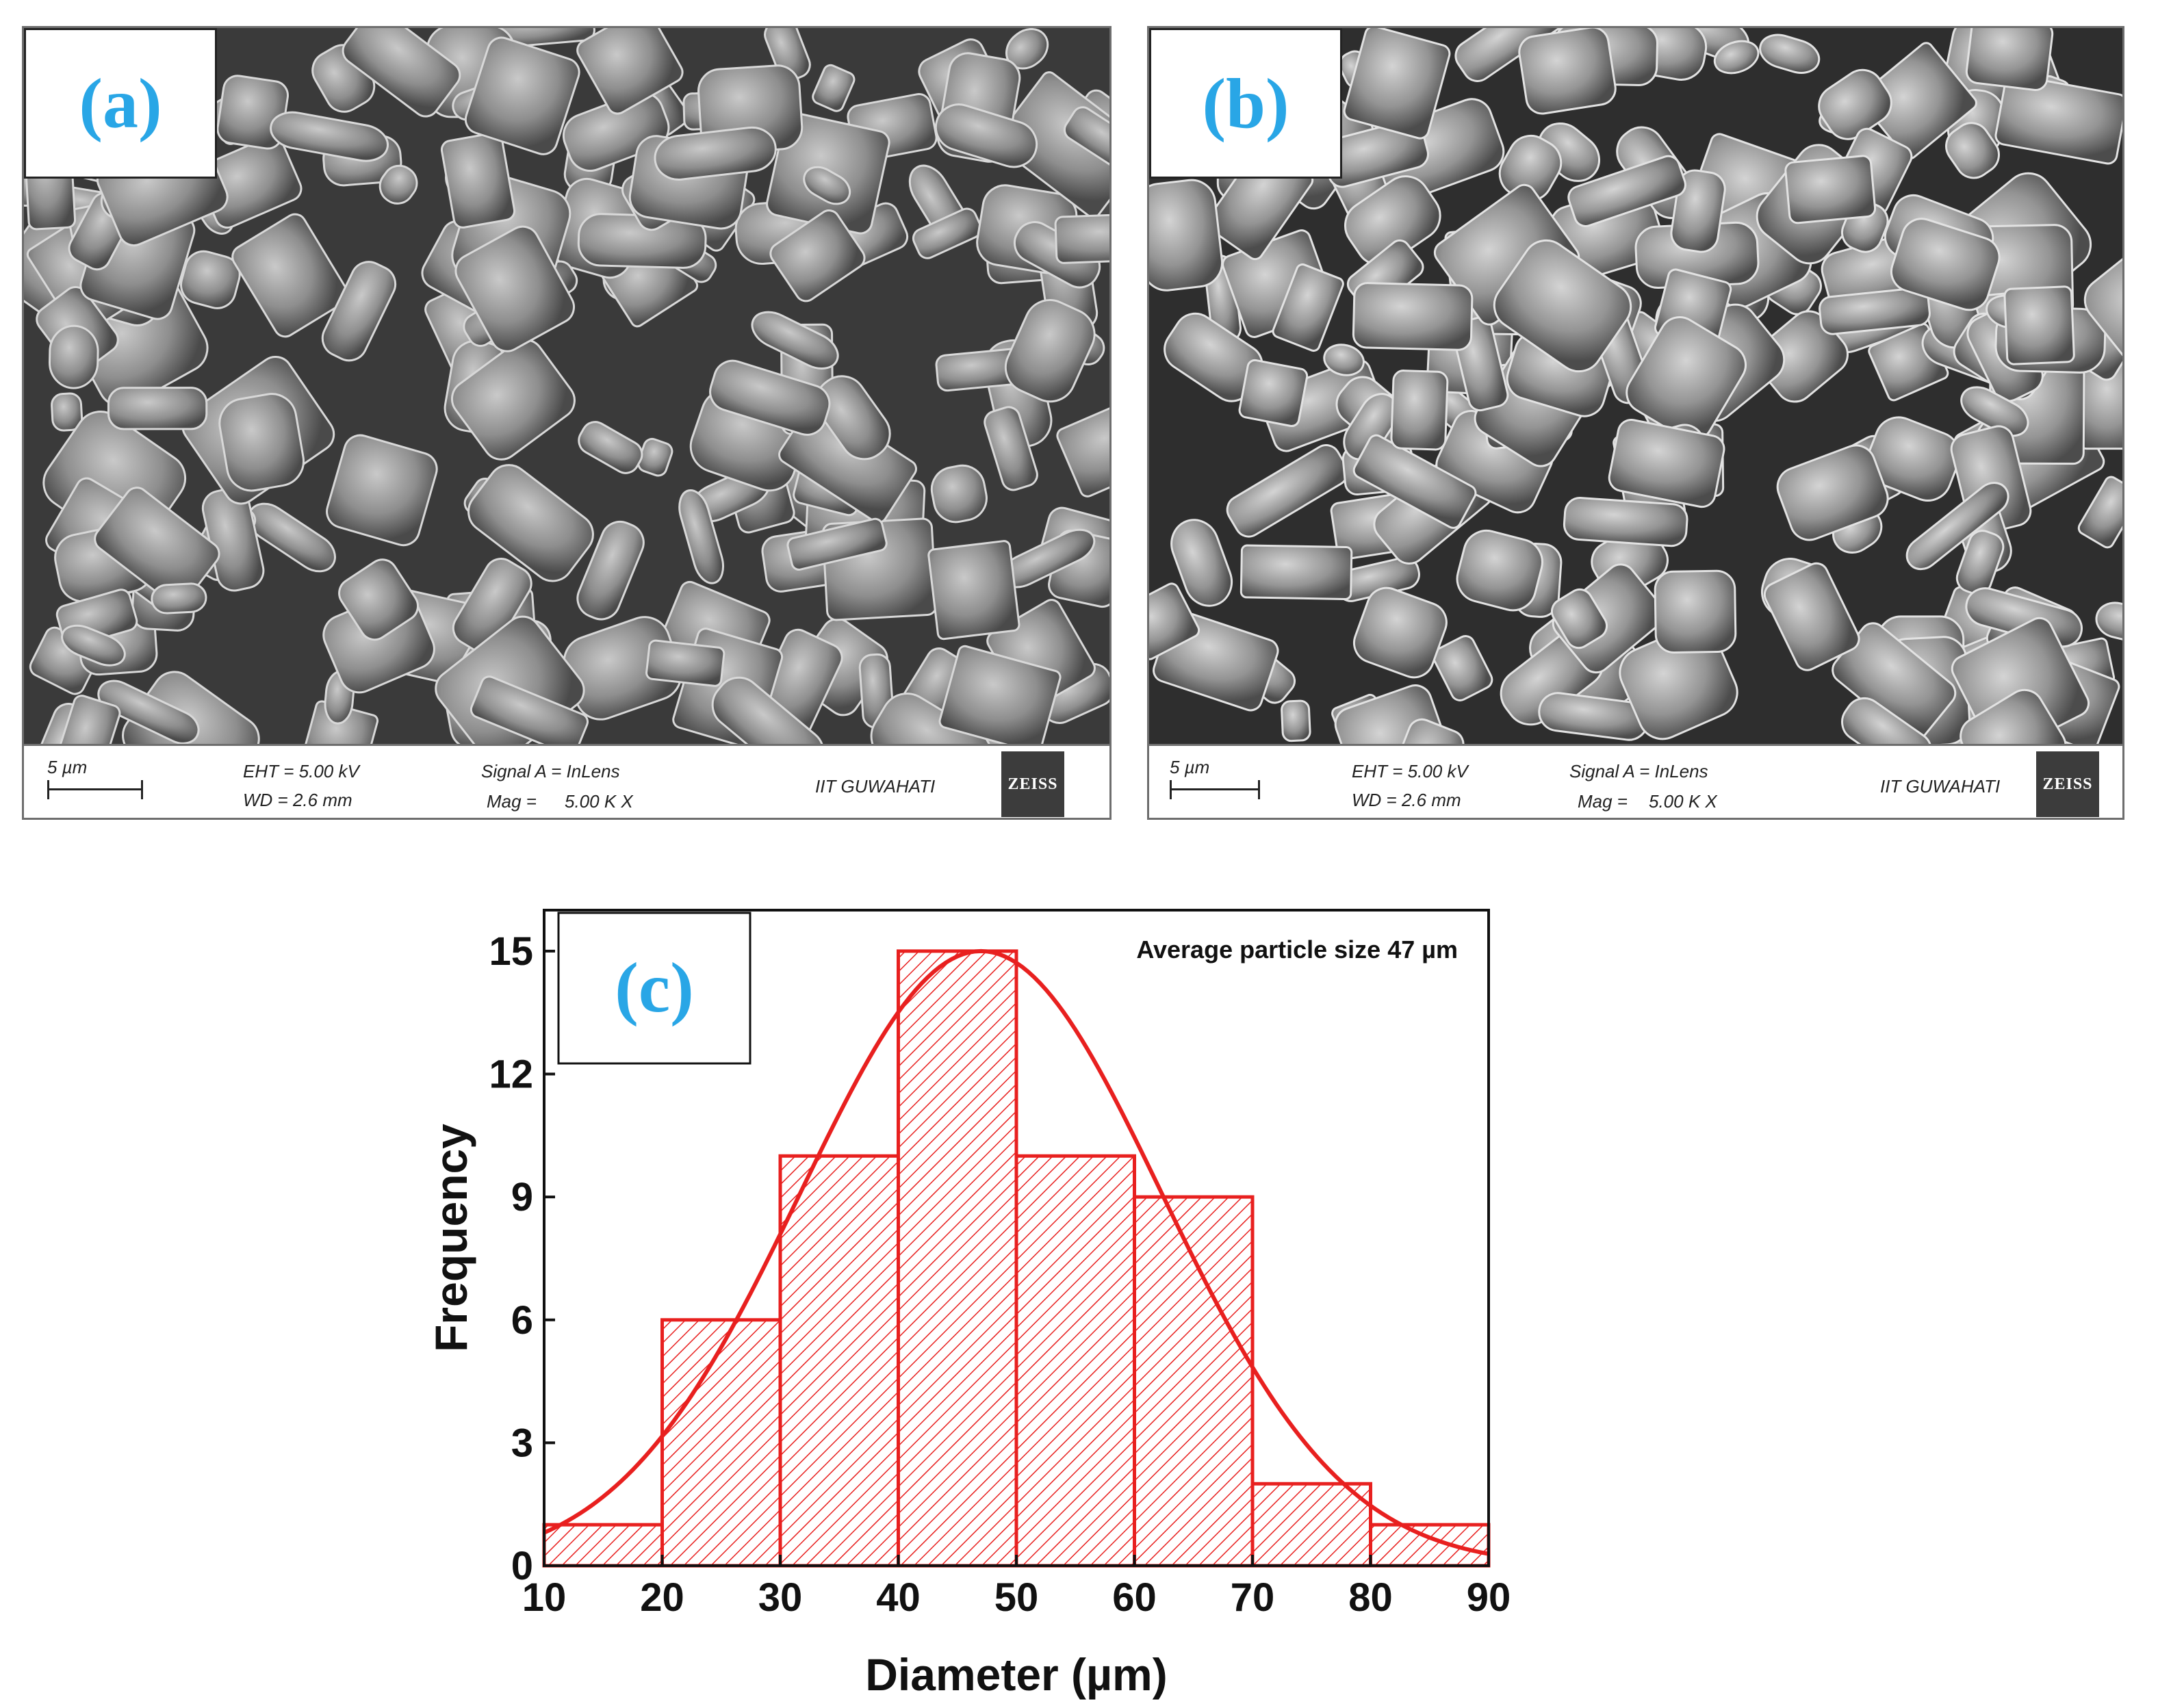 The width and height of the screenshot is (2184, 1706). Describe the element at coordinates (1016, 1597) in the screenshot. I see `x-tick-label: 50` at that location.